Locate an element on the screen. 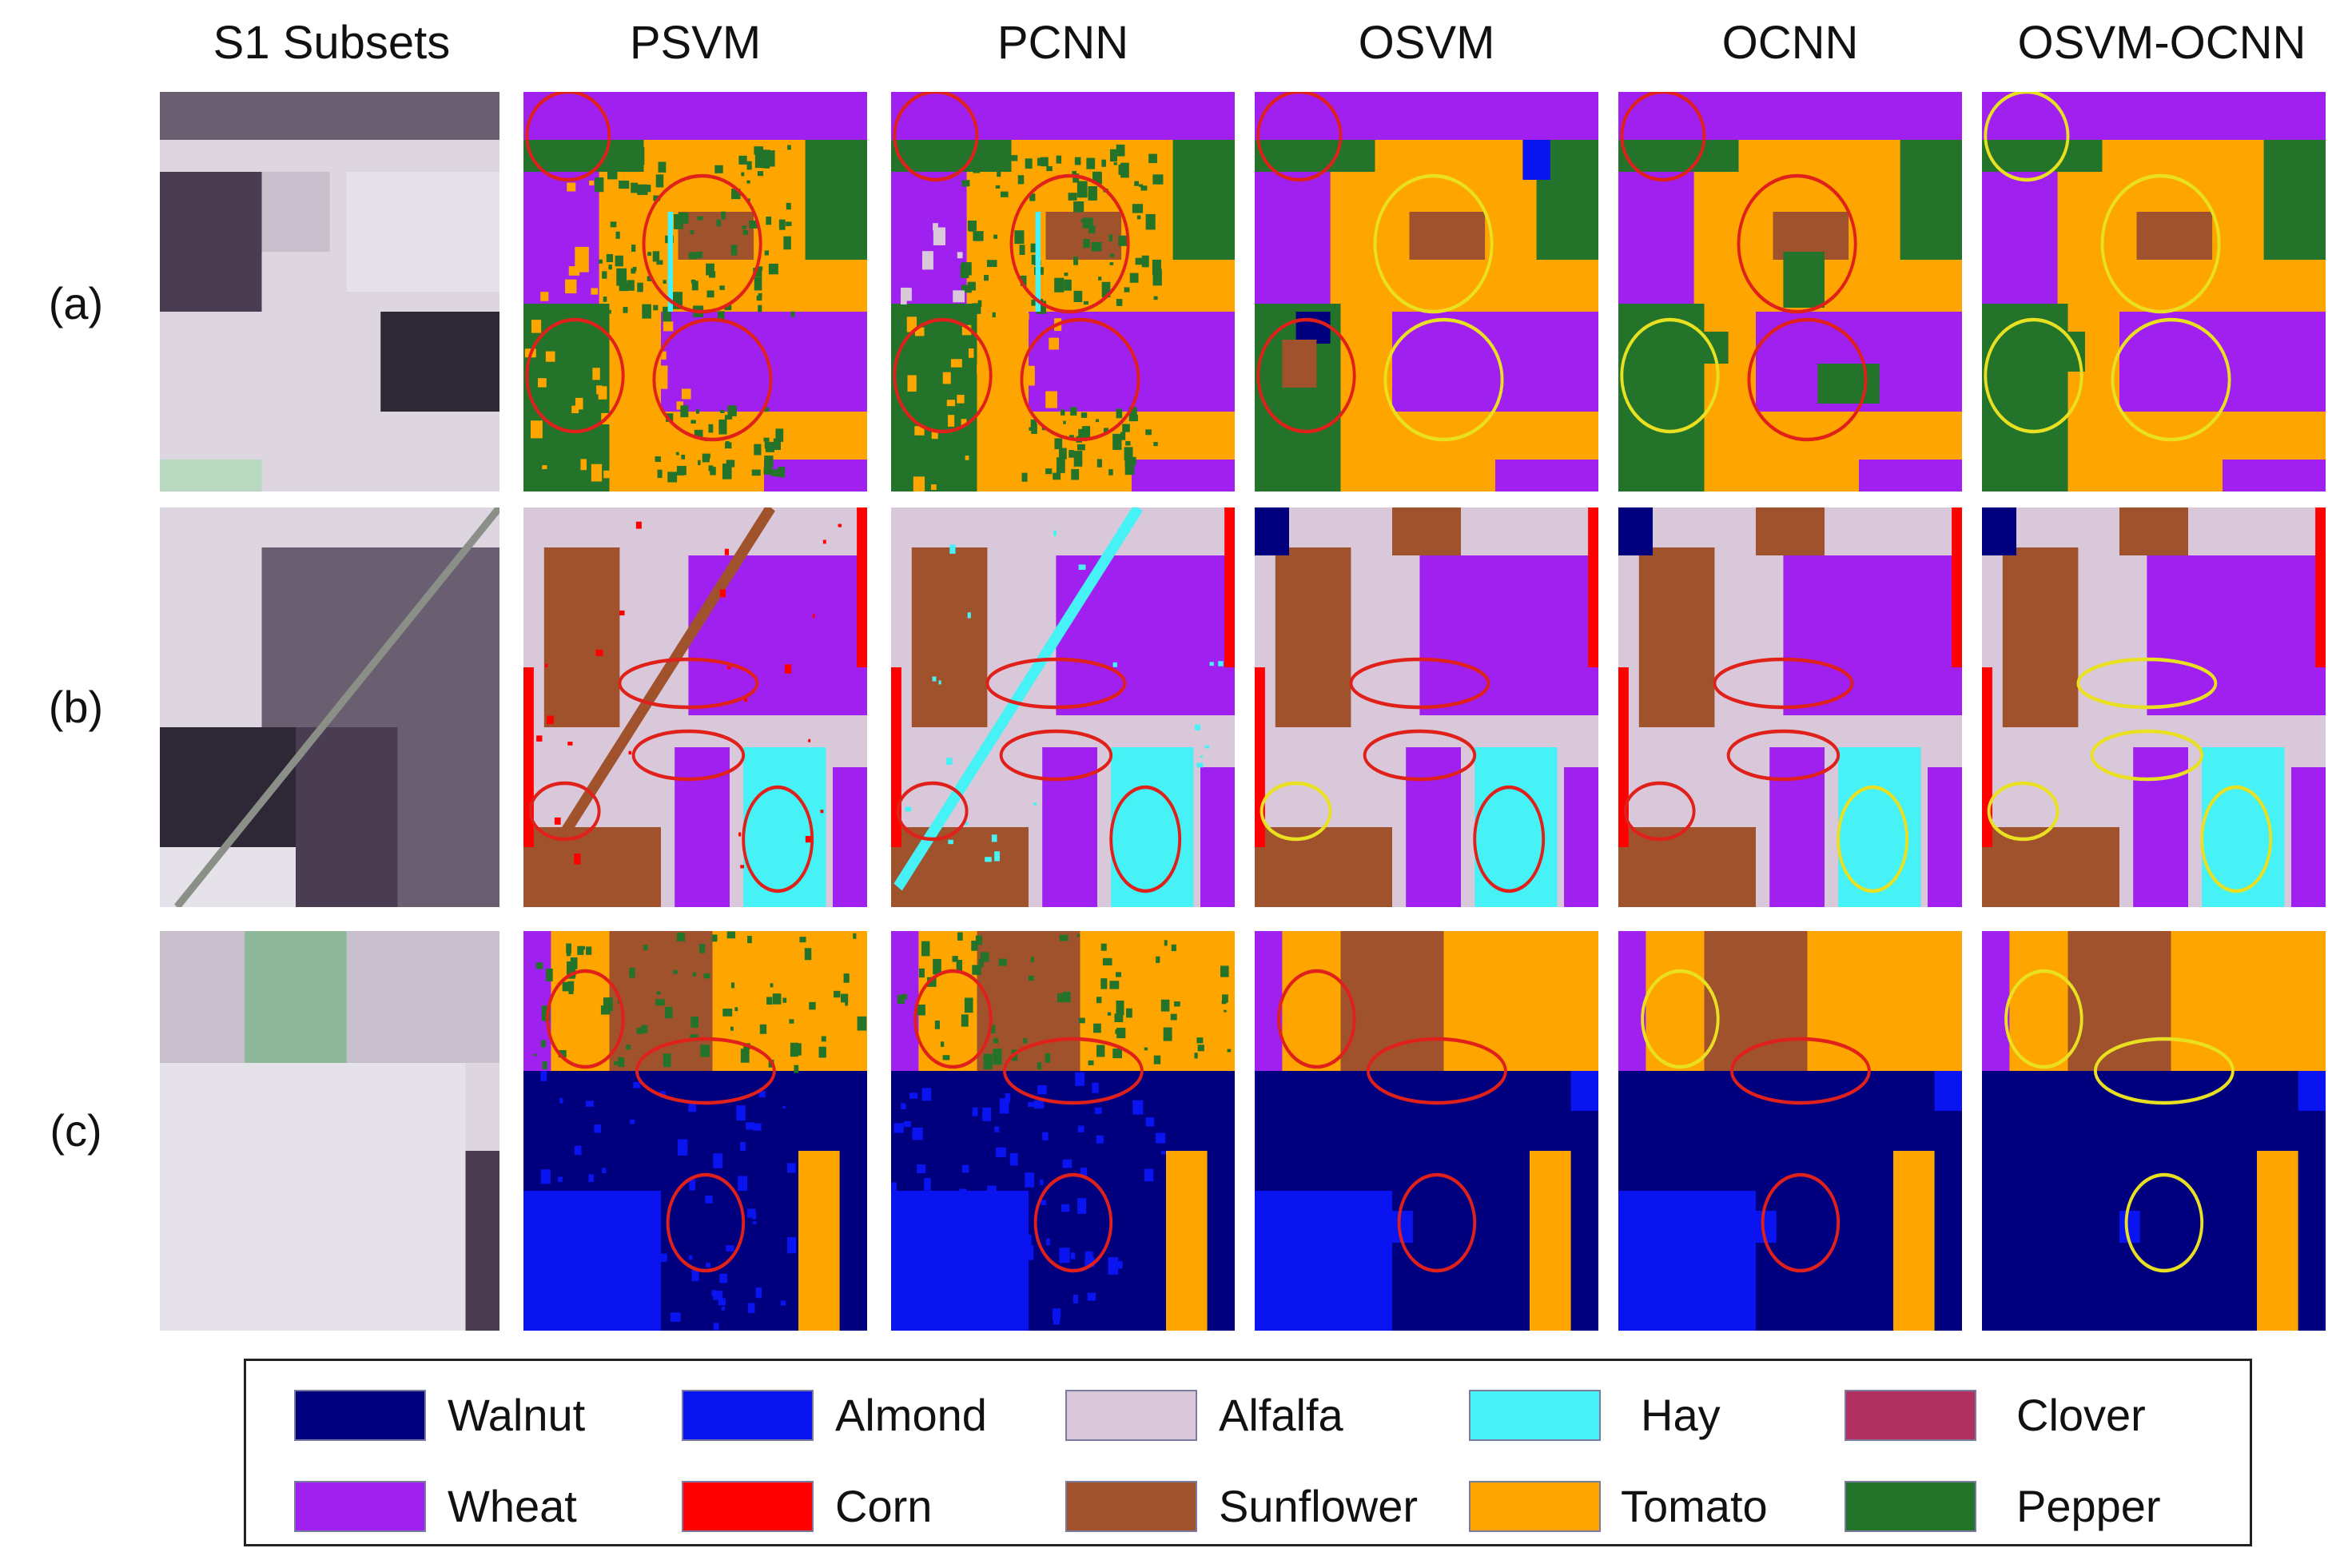 This screenshot has height=1568, width=2348. column-title-osvm-ocnn: OSVM-OCNN is located at coordinates (2161, 43).